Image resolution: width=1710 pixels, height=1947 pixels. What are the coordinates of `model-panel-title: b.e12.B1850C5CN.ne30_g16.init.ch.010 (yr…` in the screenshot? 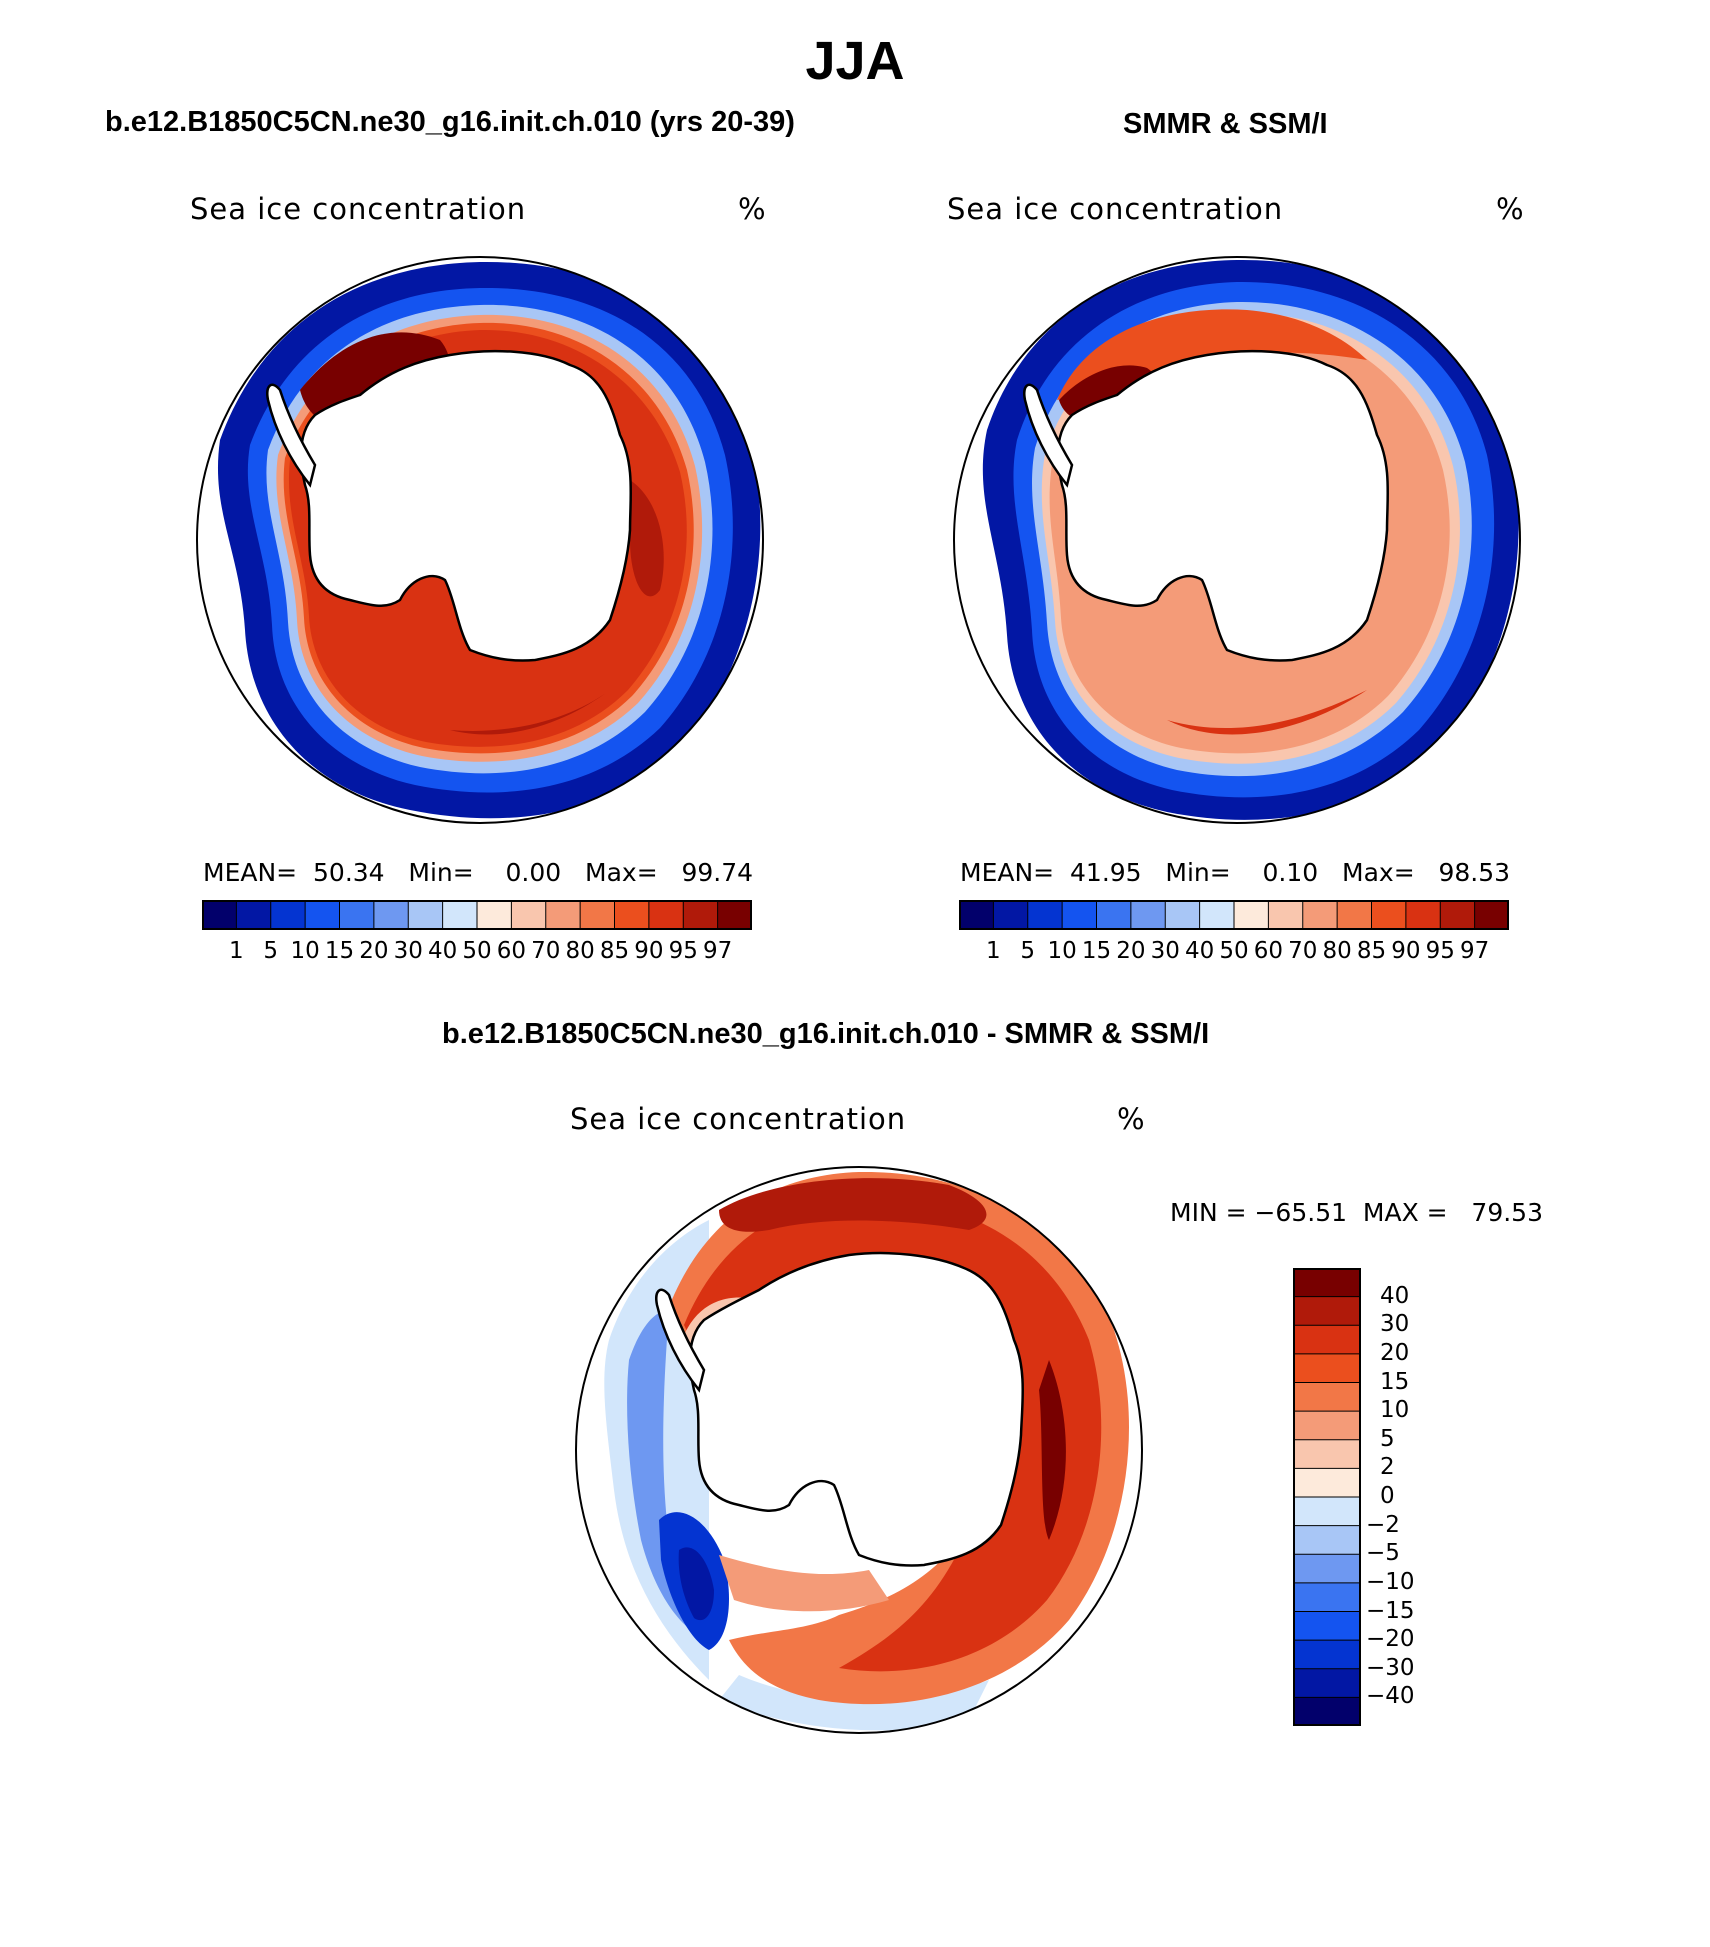 It's located at (450, 122).